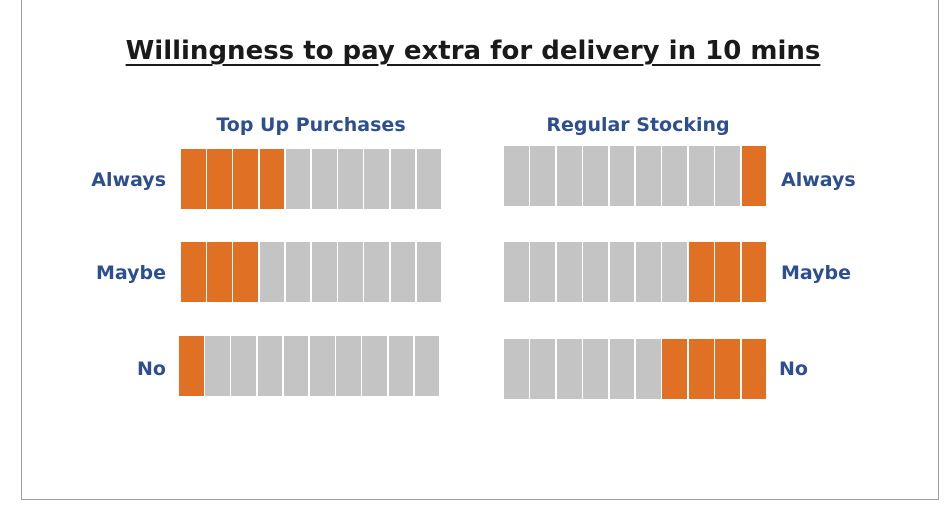 This screenshot has width=946, height=516. What do you see at coordinates (311, 125) in the screenshot?
I see `panel-title-top-up: Top Up Purchases` at bounding box center [311, 125].